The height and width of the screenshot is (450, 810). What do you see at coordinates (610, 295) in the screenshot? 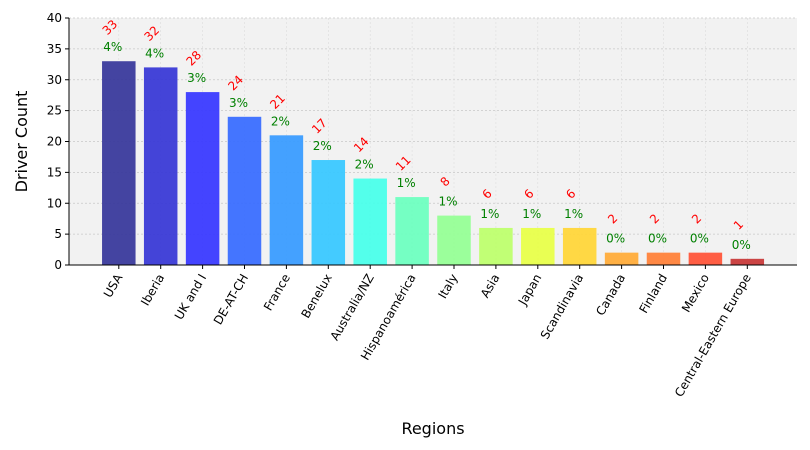
I see `x-tick-label: Canada` at bounding box center [610, 295].